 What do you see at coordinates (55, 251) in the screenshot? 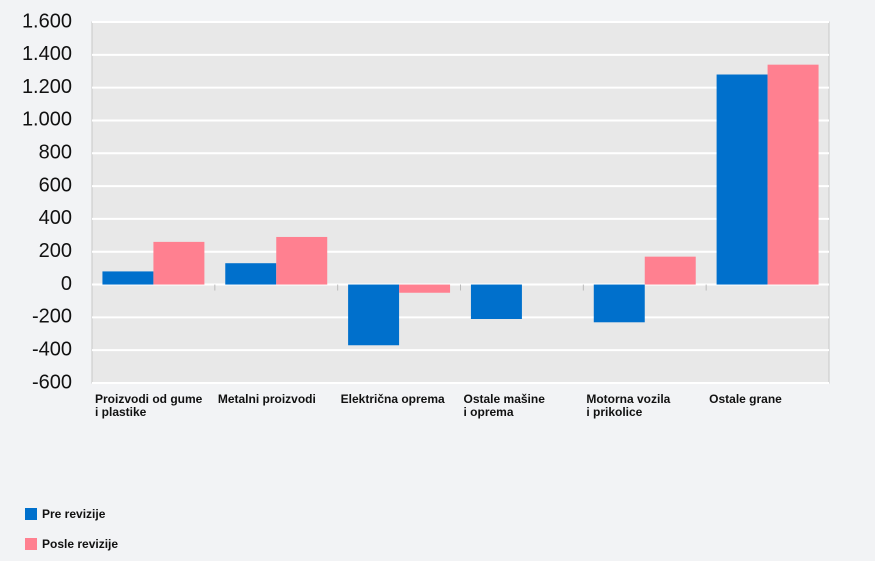
I see `y-tick-label: 200` at bounding box center [55, 251].